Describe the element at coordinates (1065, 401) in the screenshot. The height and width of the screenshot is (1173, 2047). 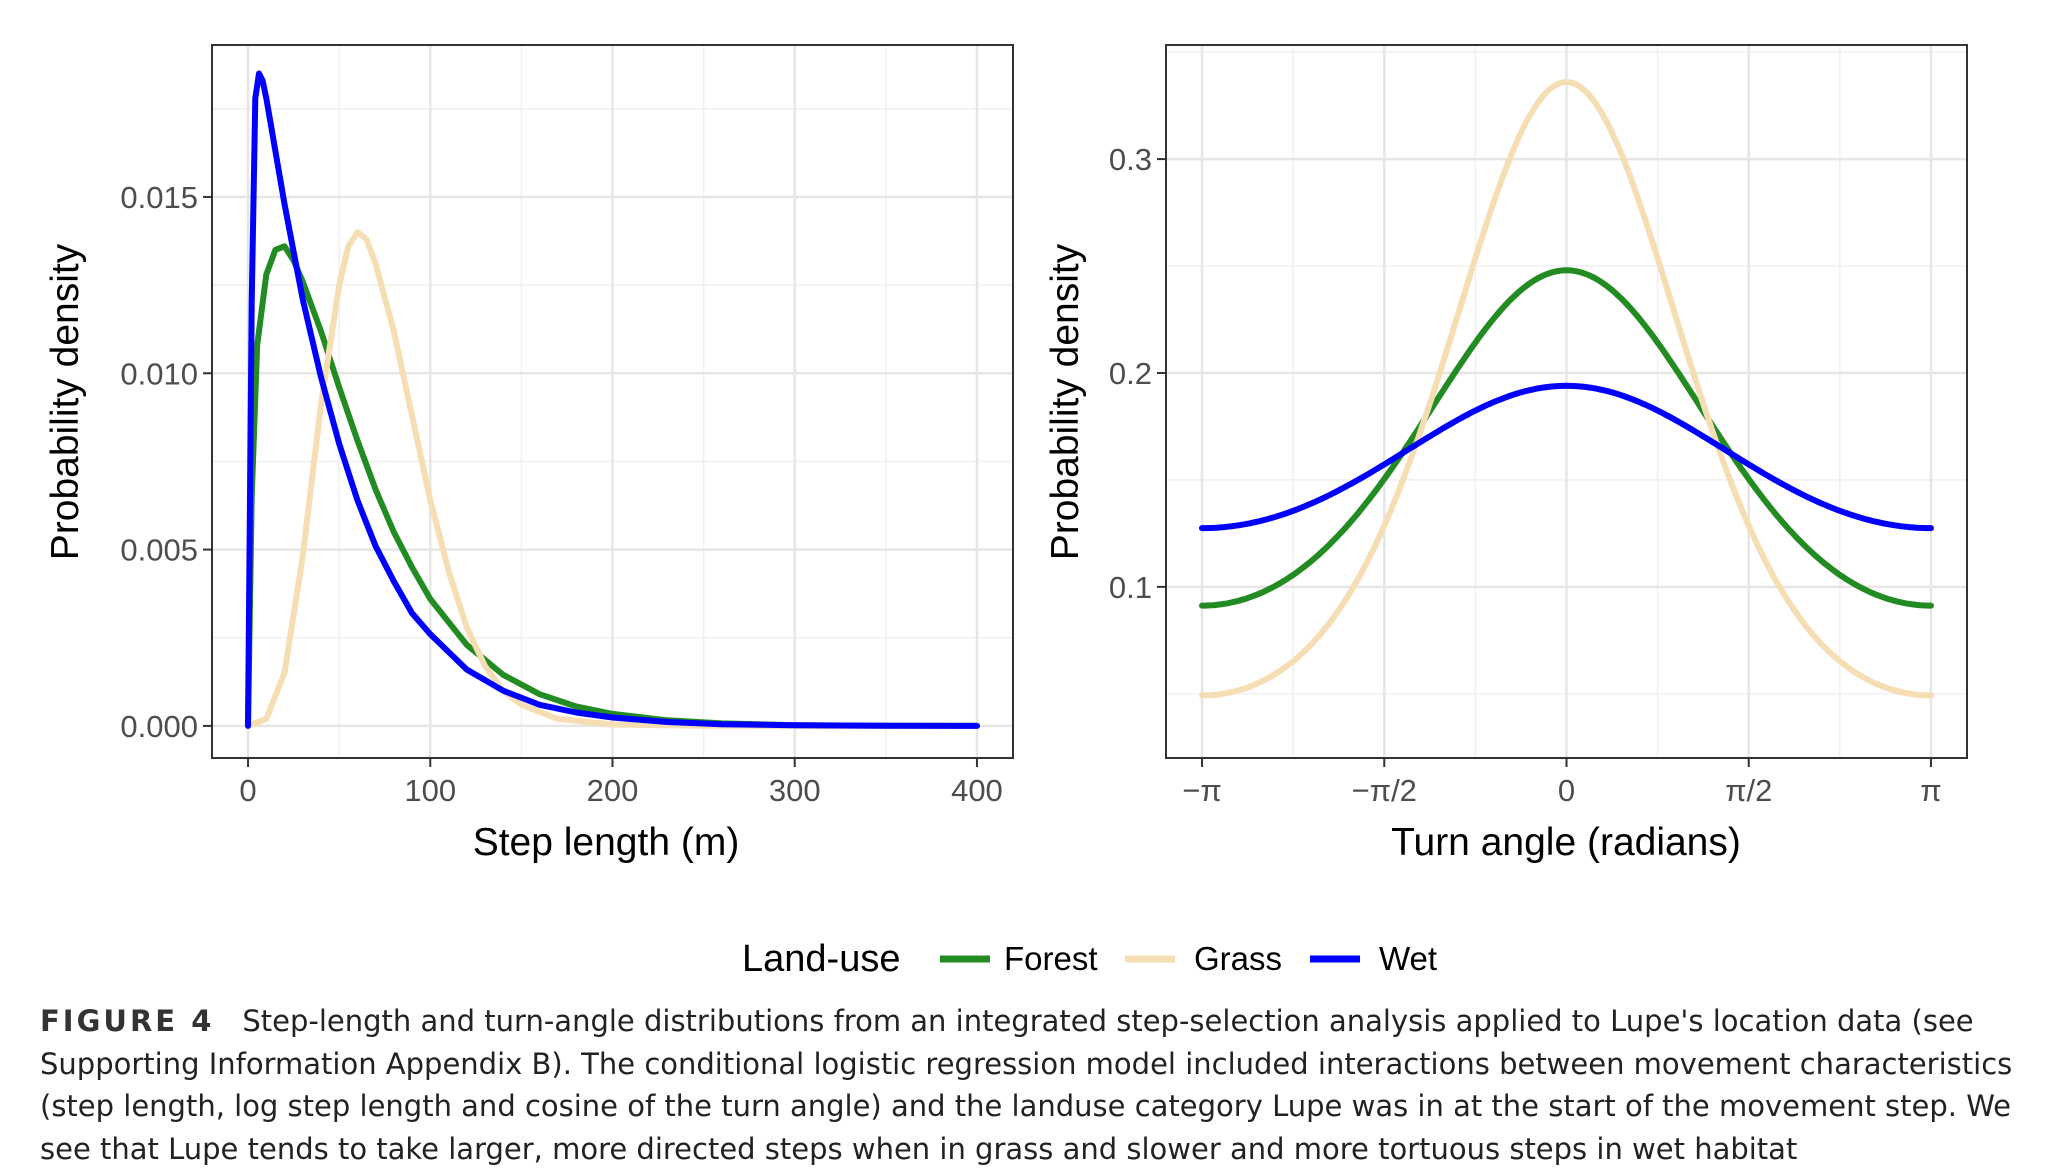
I see `right-y-axis-title: Probability density` at that location.